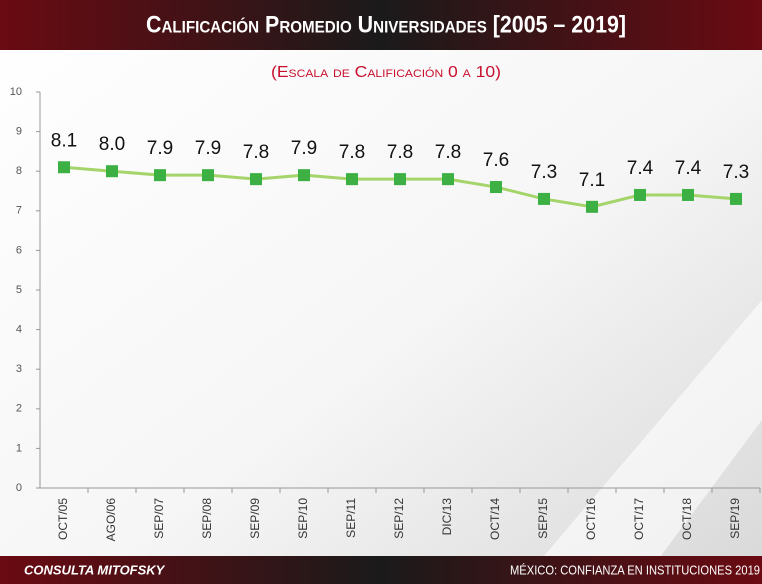  What do you see at coordinates (255, 518) in the screenshot?
I see `x-tick-label: SEP/09` at bounding box center [255, 518].